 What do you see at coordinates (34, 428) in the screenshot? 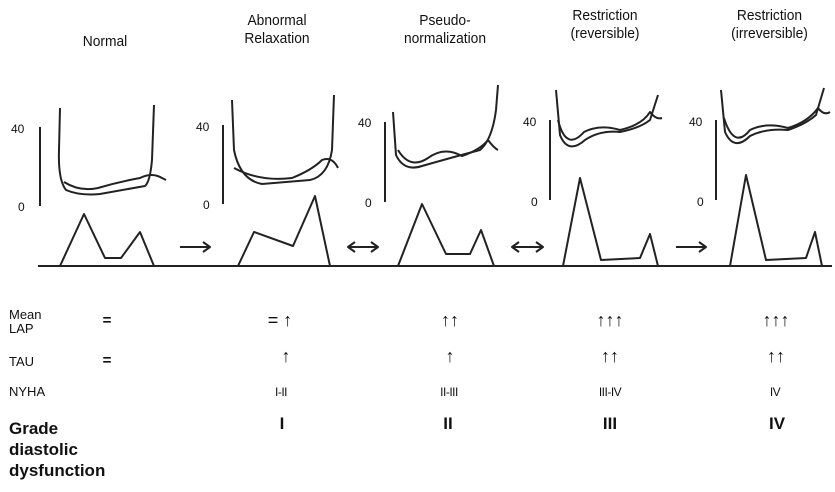
I see `row-label-line-1: Grade` at bounding box center [34, 428].